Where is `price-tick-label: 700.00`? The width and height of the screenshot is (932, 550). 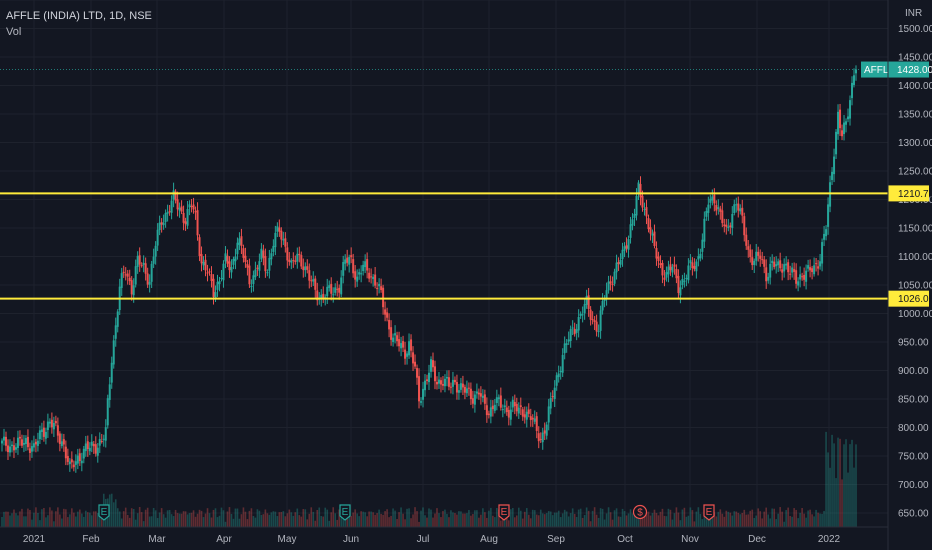 price-tick-label: 700.00 is located at coordinates (913, 485).